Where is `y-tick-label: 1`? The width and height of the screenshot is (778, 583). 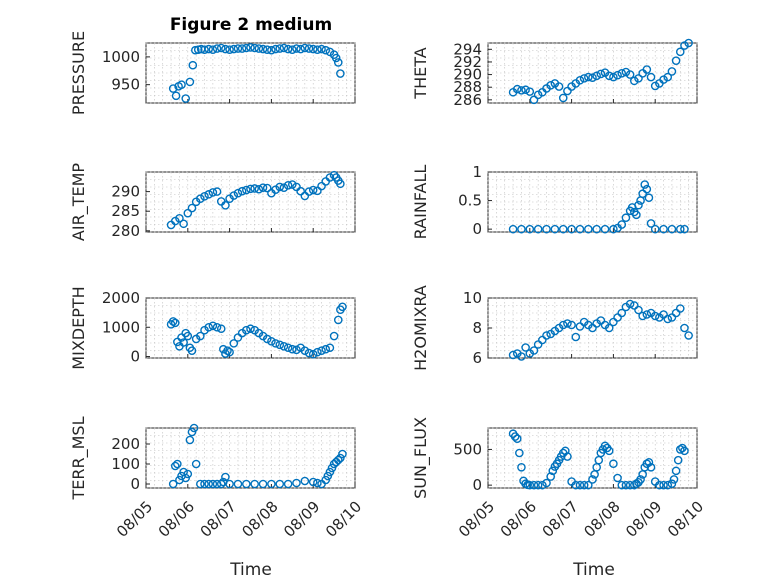 y-tick-label: 1 is located at coordinates (477, 172).